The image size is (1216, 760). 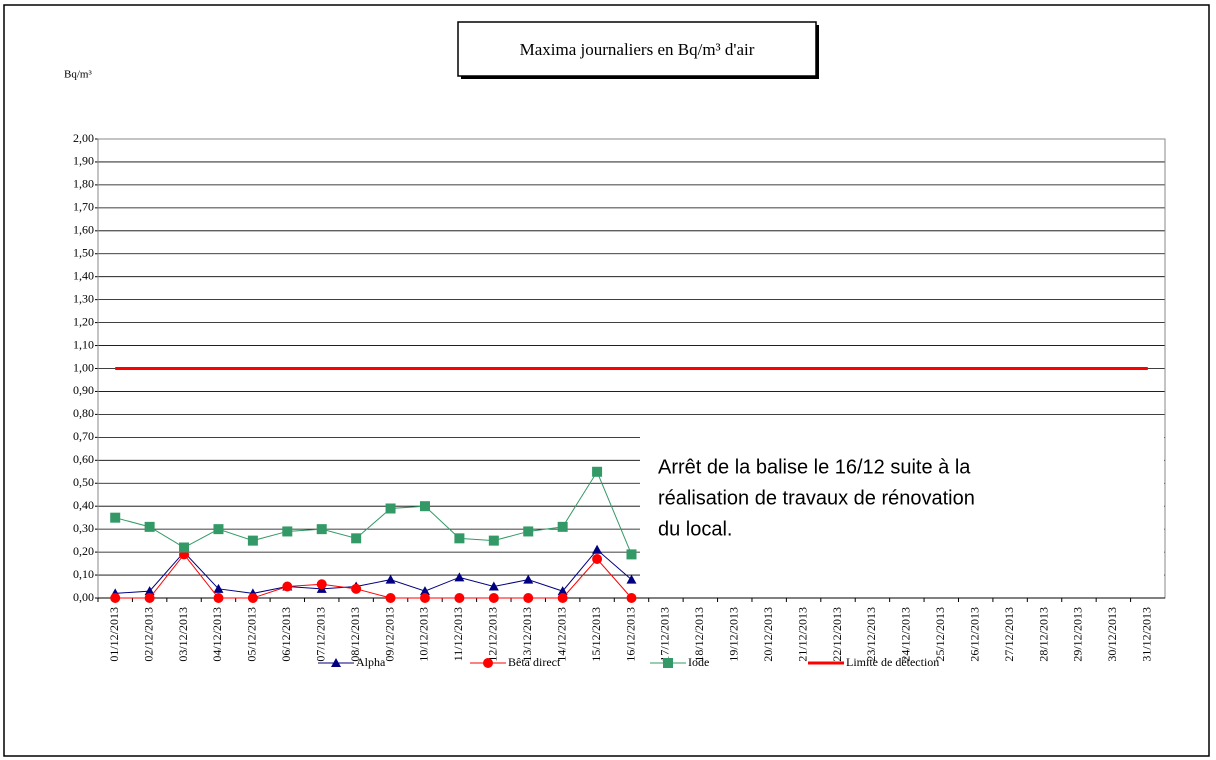 I want to click on chart-title: Maxima journaliers en Bq/m³ d'air, so click(x=637, y=49).